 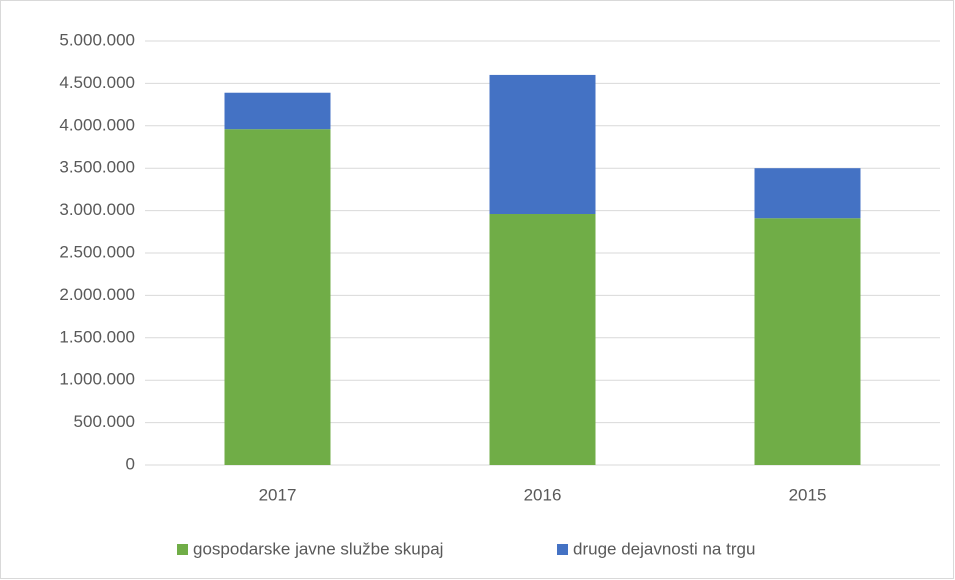 I want to click on x-tick-label: 2017, so click(x=278, y=494).